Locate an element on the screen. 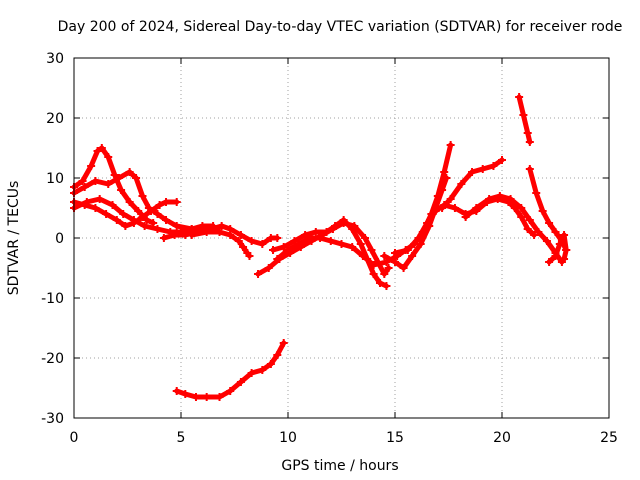 This screenshot has width=640, height=480. series-trace-m is located at coordinates (513, 229).